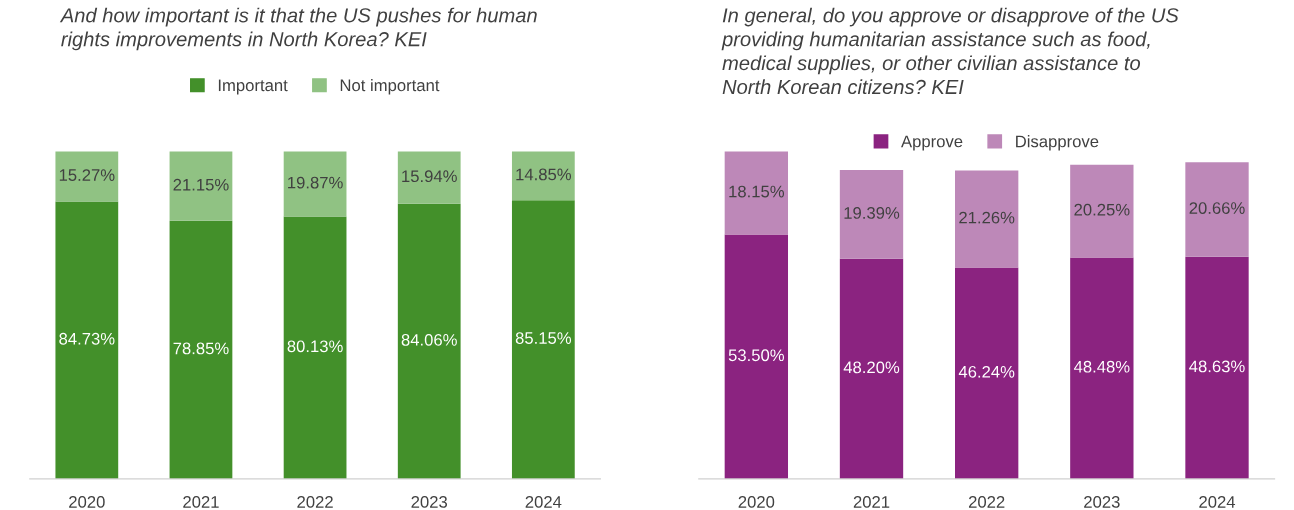 The width and height of the screenshot is (1294, 510). I want to click on data-label: 84.73%, so click(87, 338).